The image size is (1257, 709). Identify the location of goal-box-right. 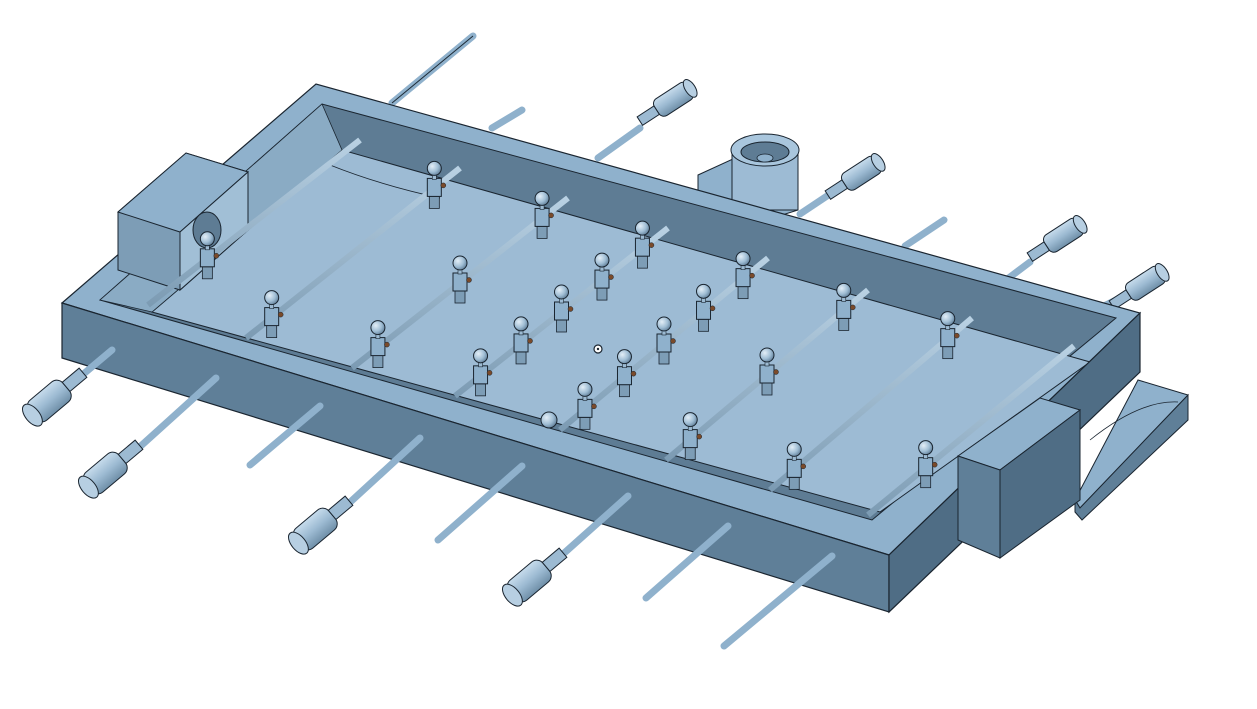
(1072, 469).